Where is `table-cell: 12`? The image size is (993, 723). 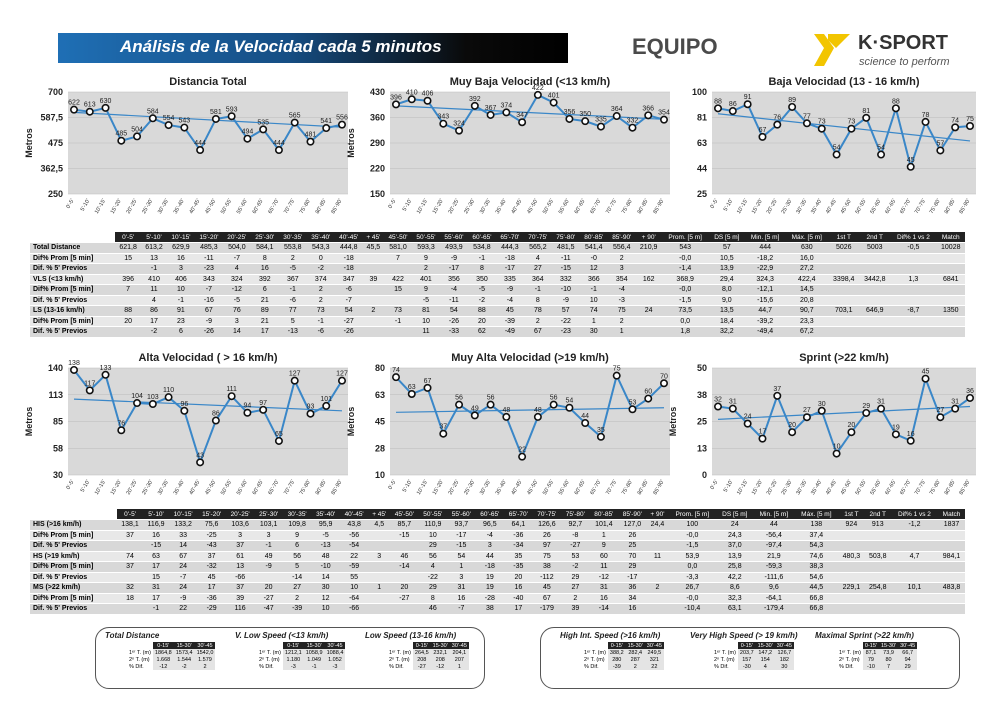
table-cell: 12 is located at coordinates (325, 598).